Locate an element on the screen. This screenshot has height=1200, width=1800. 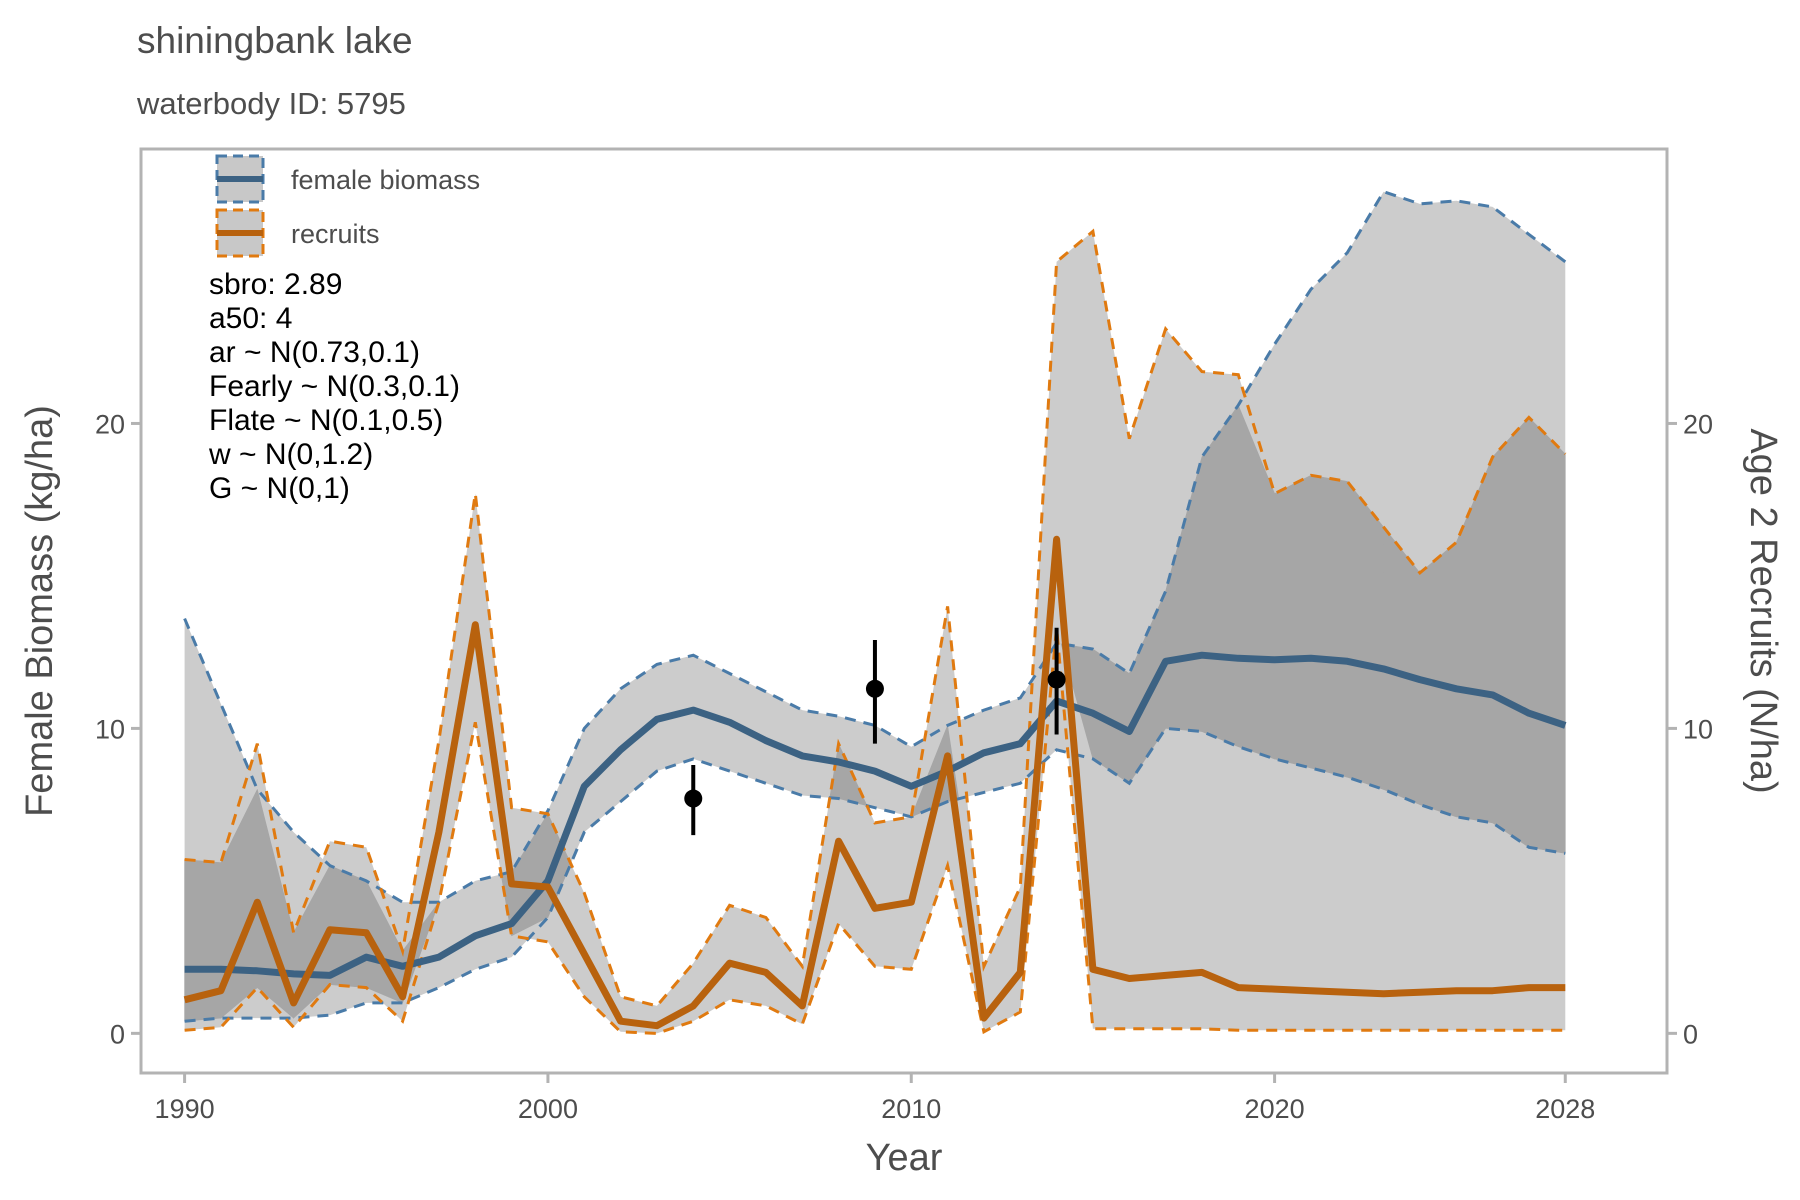
y-tick-label: 0 is located at coordinates (117, 1034).